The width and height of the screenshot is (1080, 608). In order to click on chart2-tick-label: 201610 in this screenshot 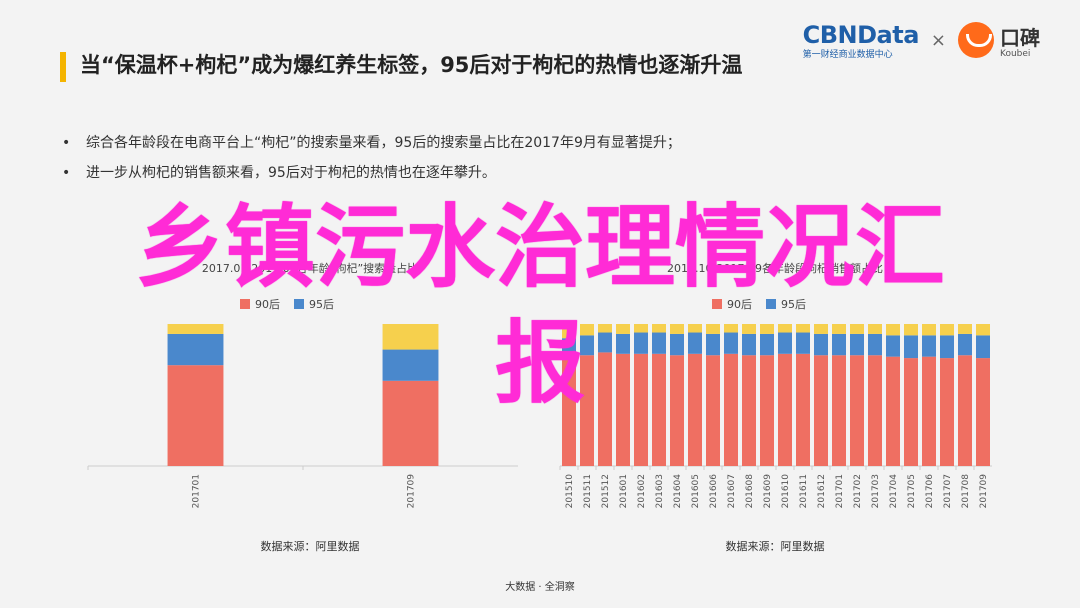, I will do `click(786, 491)`.